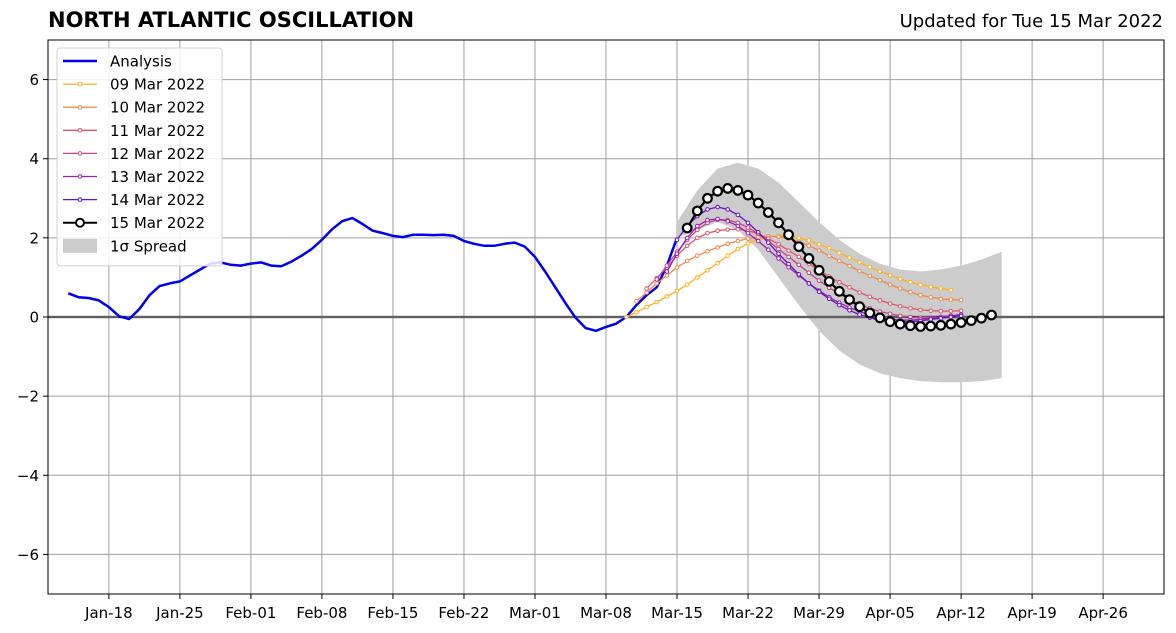  What do you see at coordinates (1032, 613) in the screenshot?
I see `x-tick-label: Apr-19` at bounding box center [1032, 613].